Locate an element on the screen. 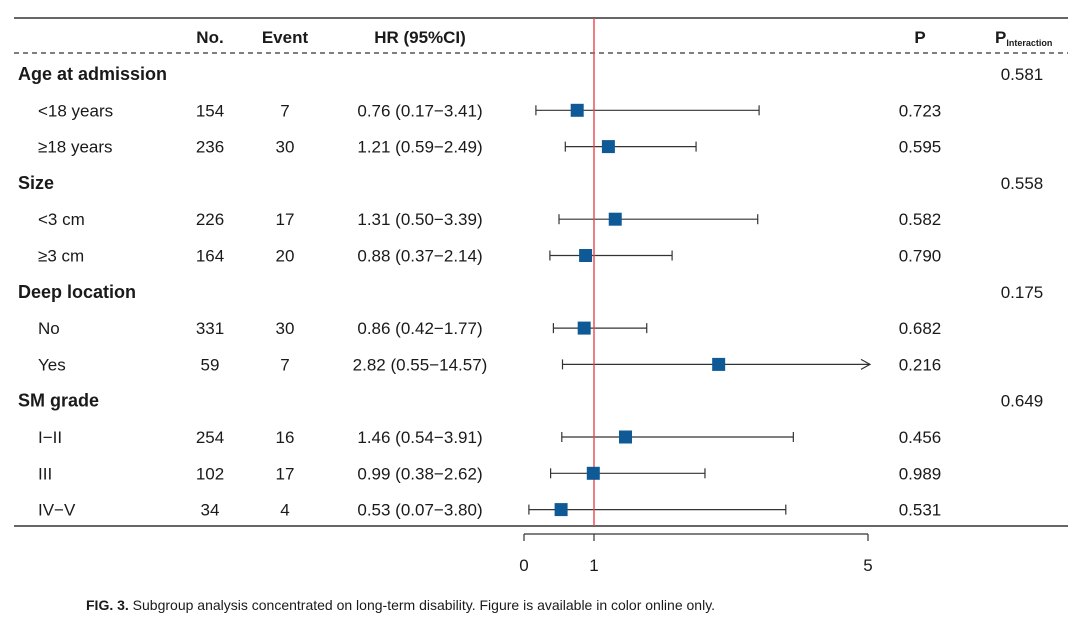 The width and height of the screenshot is (1080, 626). group-label: Deep location is located at coordinates (77, 292).